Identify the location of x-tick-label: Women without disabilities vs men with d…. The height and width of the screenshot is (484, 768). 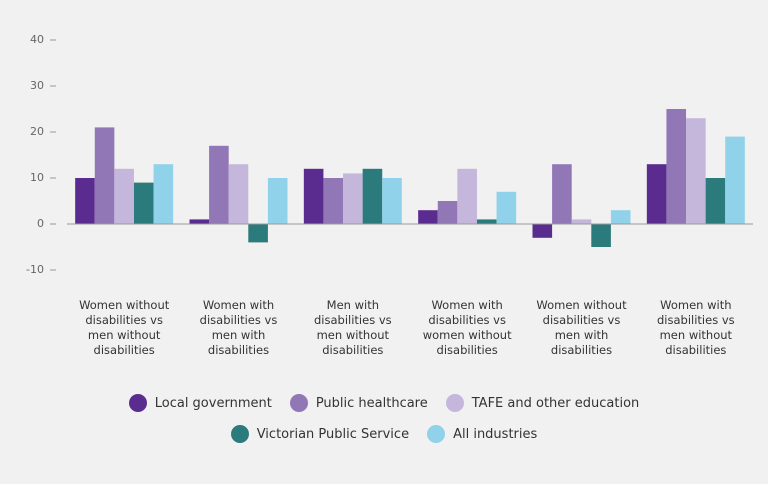
(581, 327).